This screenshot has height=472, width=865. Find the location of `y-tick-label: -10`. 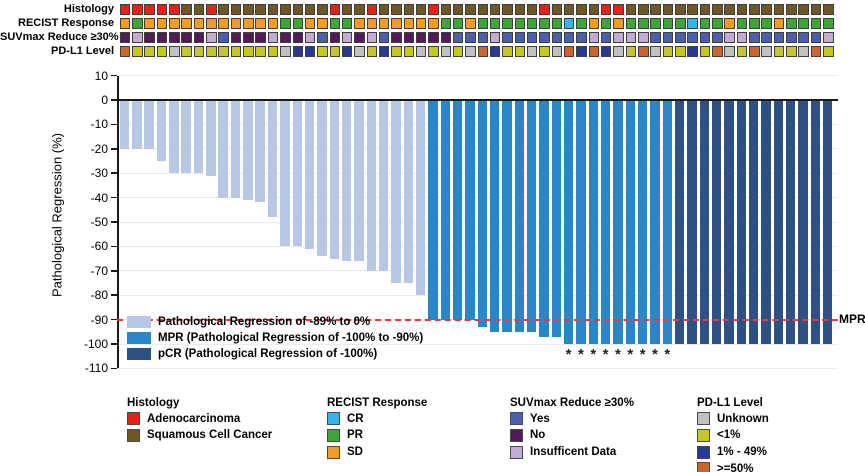

y-tick-label: -10 is located at coordinates (99, 124).